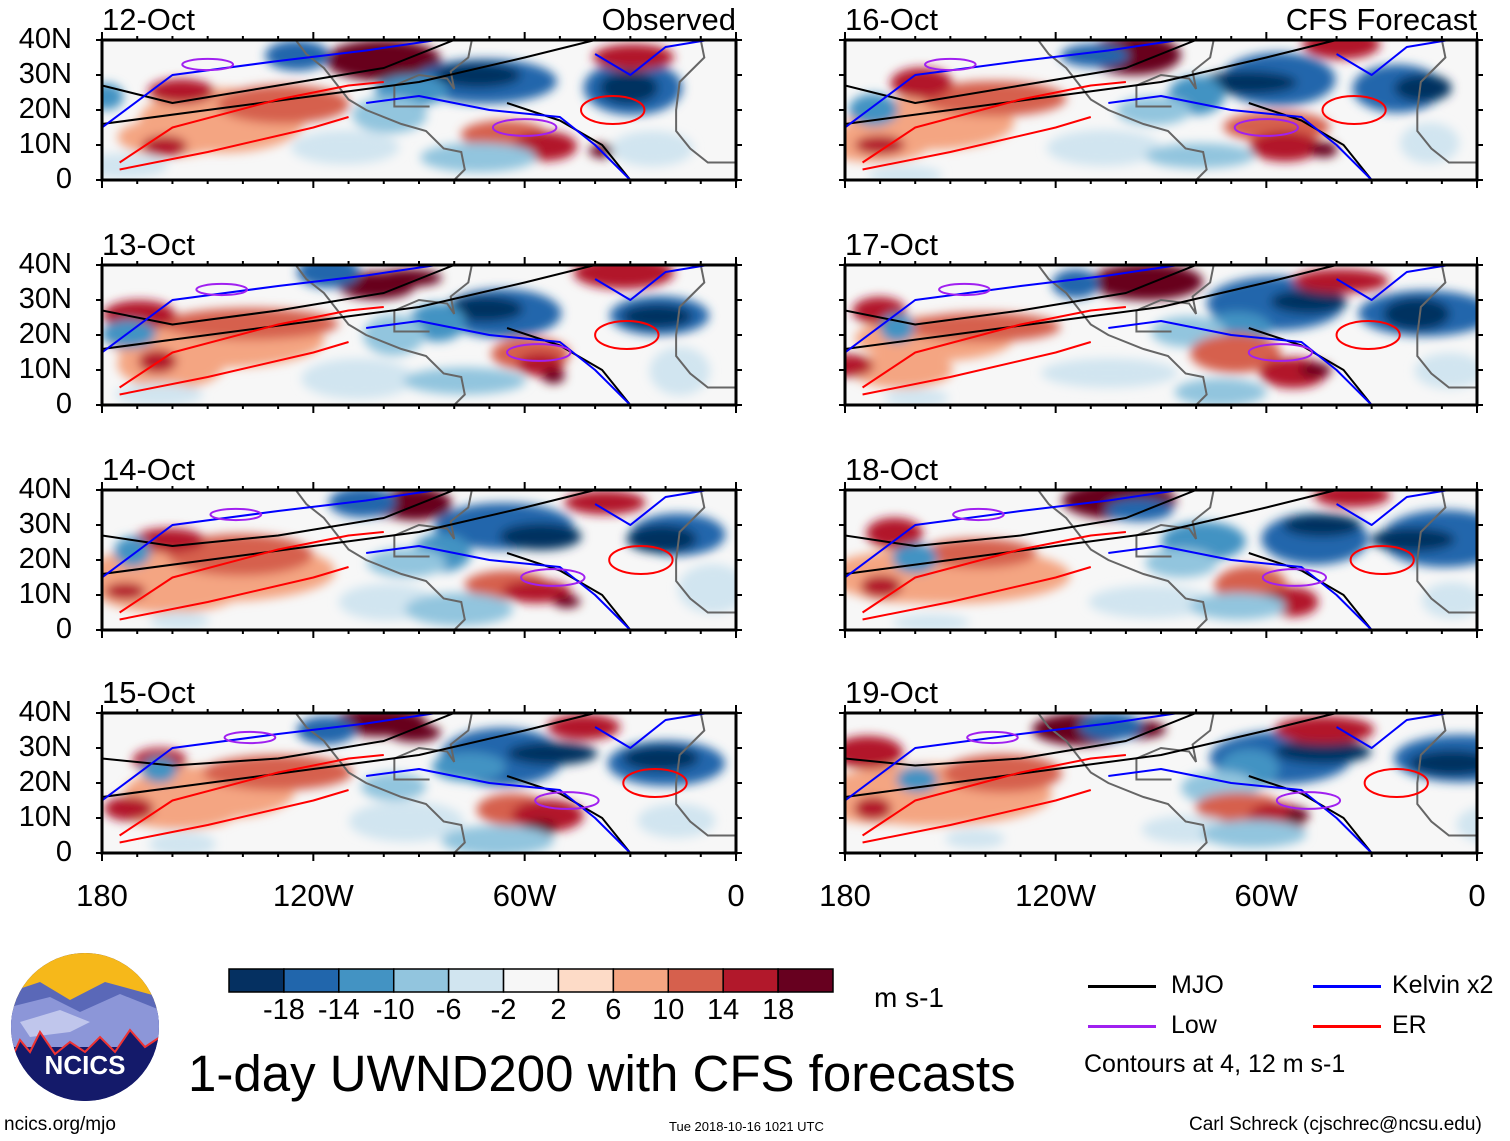 This screenshot has height=1141, width=1510. Describe the element at coordinates (892, 244) in the screenshot. I see `panel-date-title: 17-Oct` at that location.